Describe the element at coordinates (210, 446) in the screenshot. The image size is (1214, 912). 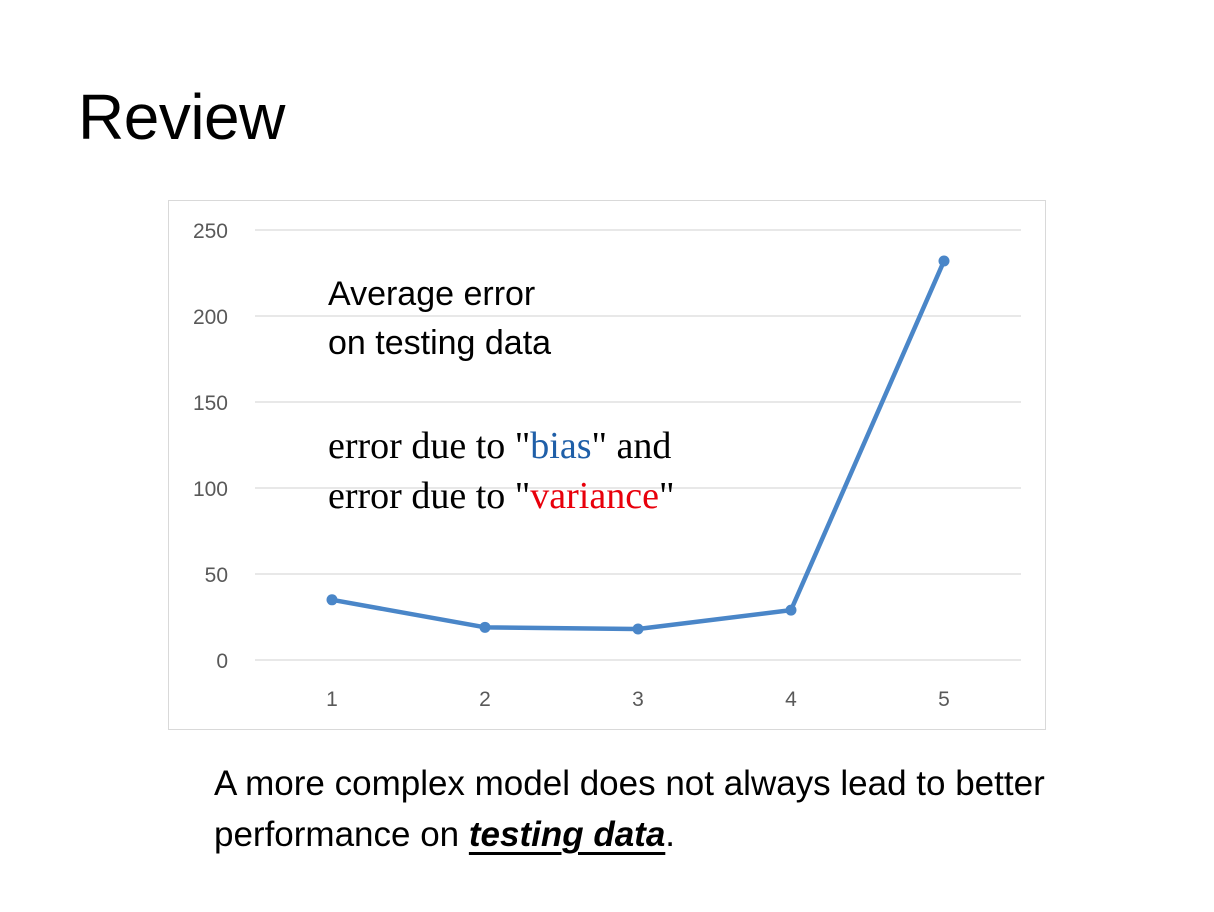
I see `y-axis-tick-labels: 0 50 100 150 200 250` at that location.